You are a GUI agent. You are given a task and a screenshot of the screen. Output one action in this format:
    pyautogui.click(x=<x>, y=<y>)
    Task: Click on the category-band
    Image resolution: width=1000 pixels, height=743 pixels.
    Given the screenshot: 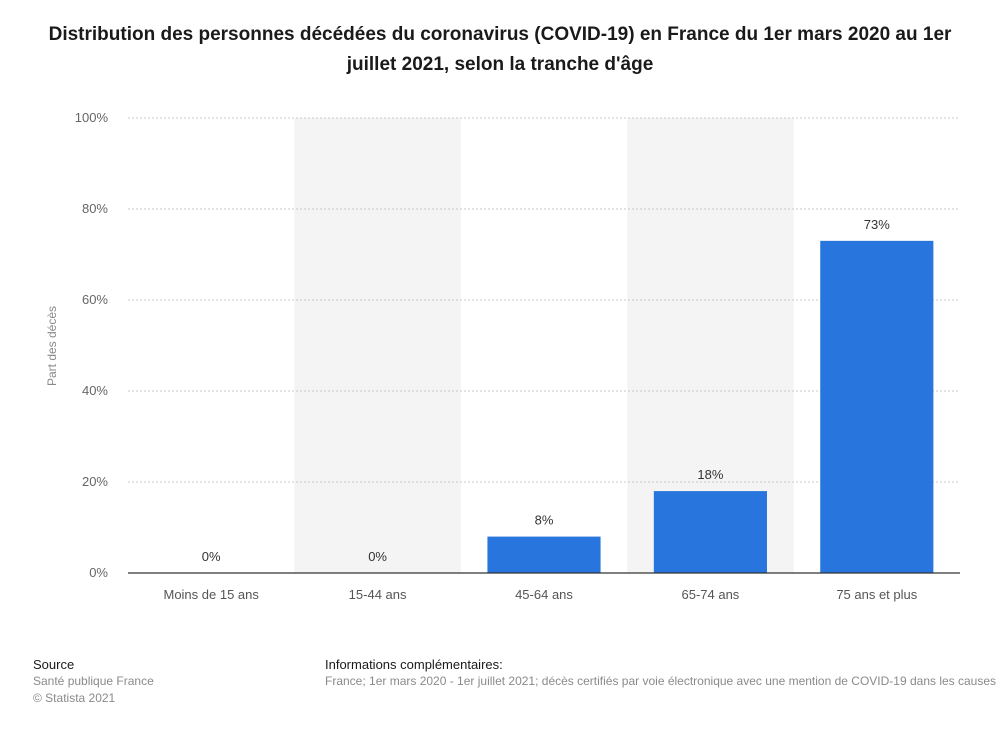 What is the action you would take?
    pyautogui.click(x=377, y=345)
    